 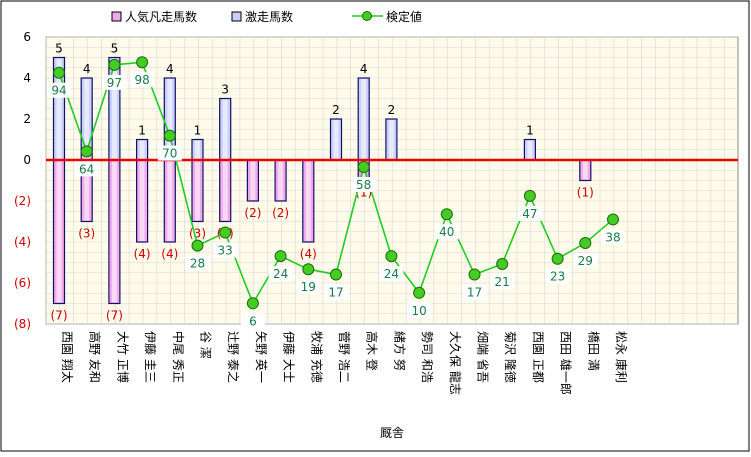 I want to click on x-tick-label: 中尾 秀正, so click(x=178, y=357).